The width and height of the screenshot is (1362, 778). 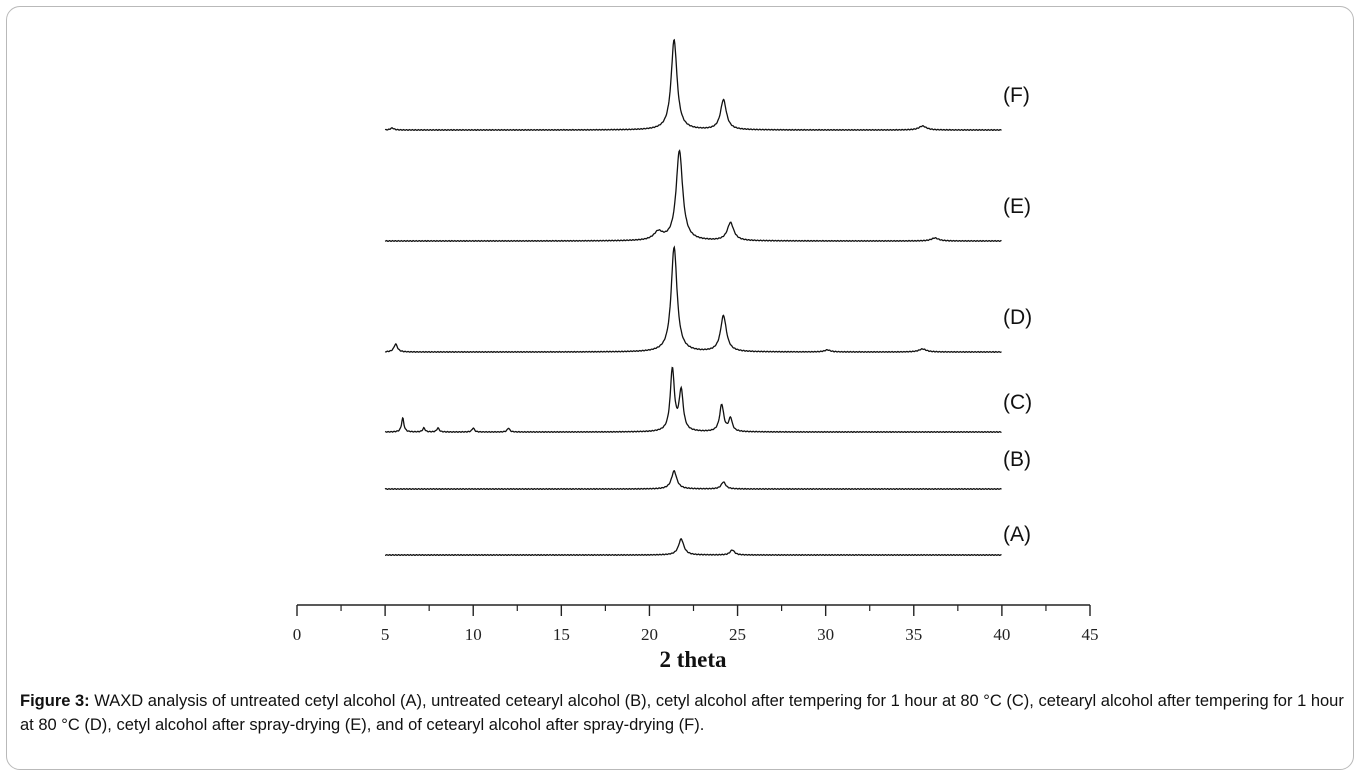 What do you see at coordinates (913, 634) in the screenshot?
I see `x-tick-label: 35` at bounding box center [913, 634].